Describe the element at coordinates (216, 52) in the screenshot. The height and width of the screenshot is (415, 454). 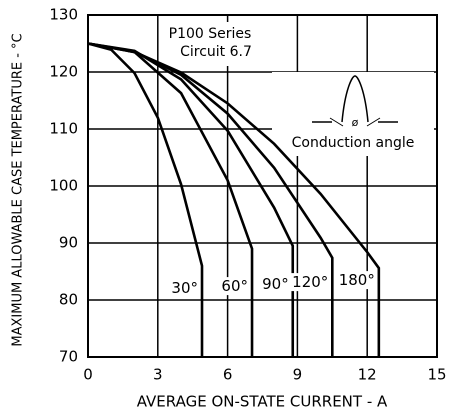
I see `annotation: Circuit 6.7` at that location.